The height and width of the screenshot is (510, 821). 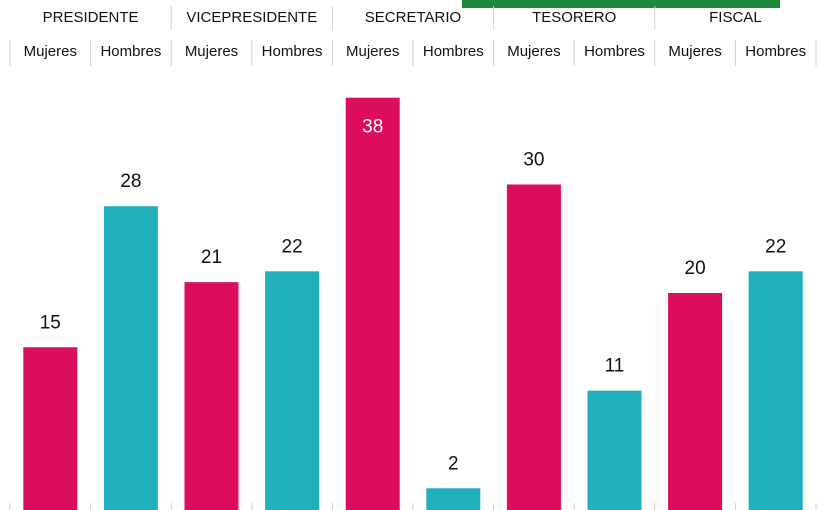 What do you see at coordinates (621, 4) in the screenshot?
I see `header-bar` at bounding box center [621, 4].